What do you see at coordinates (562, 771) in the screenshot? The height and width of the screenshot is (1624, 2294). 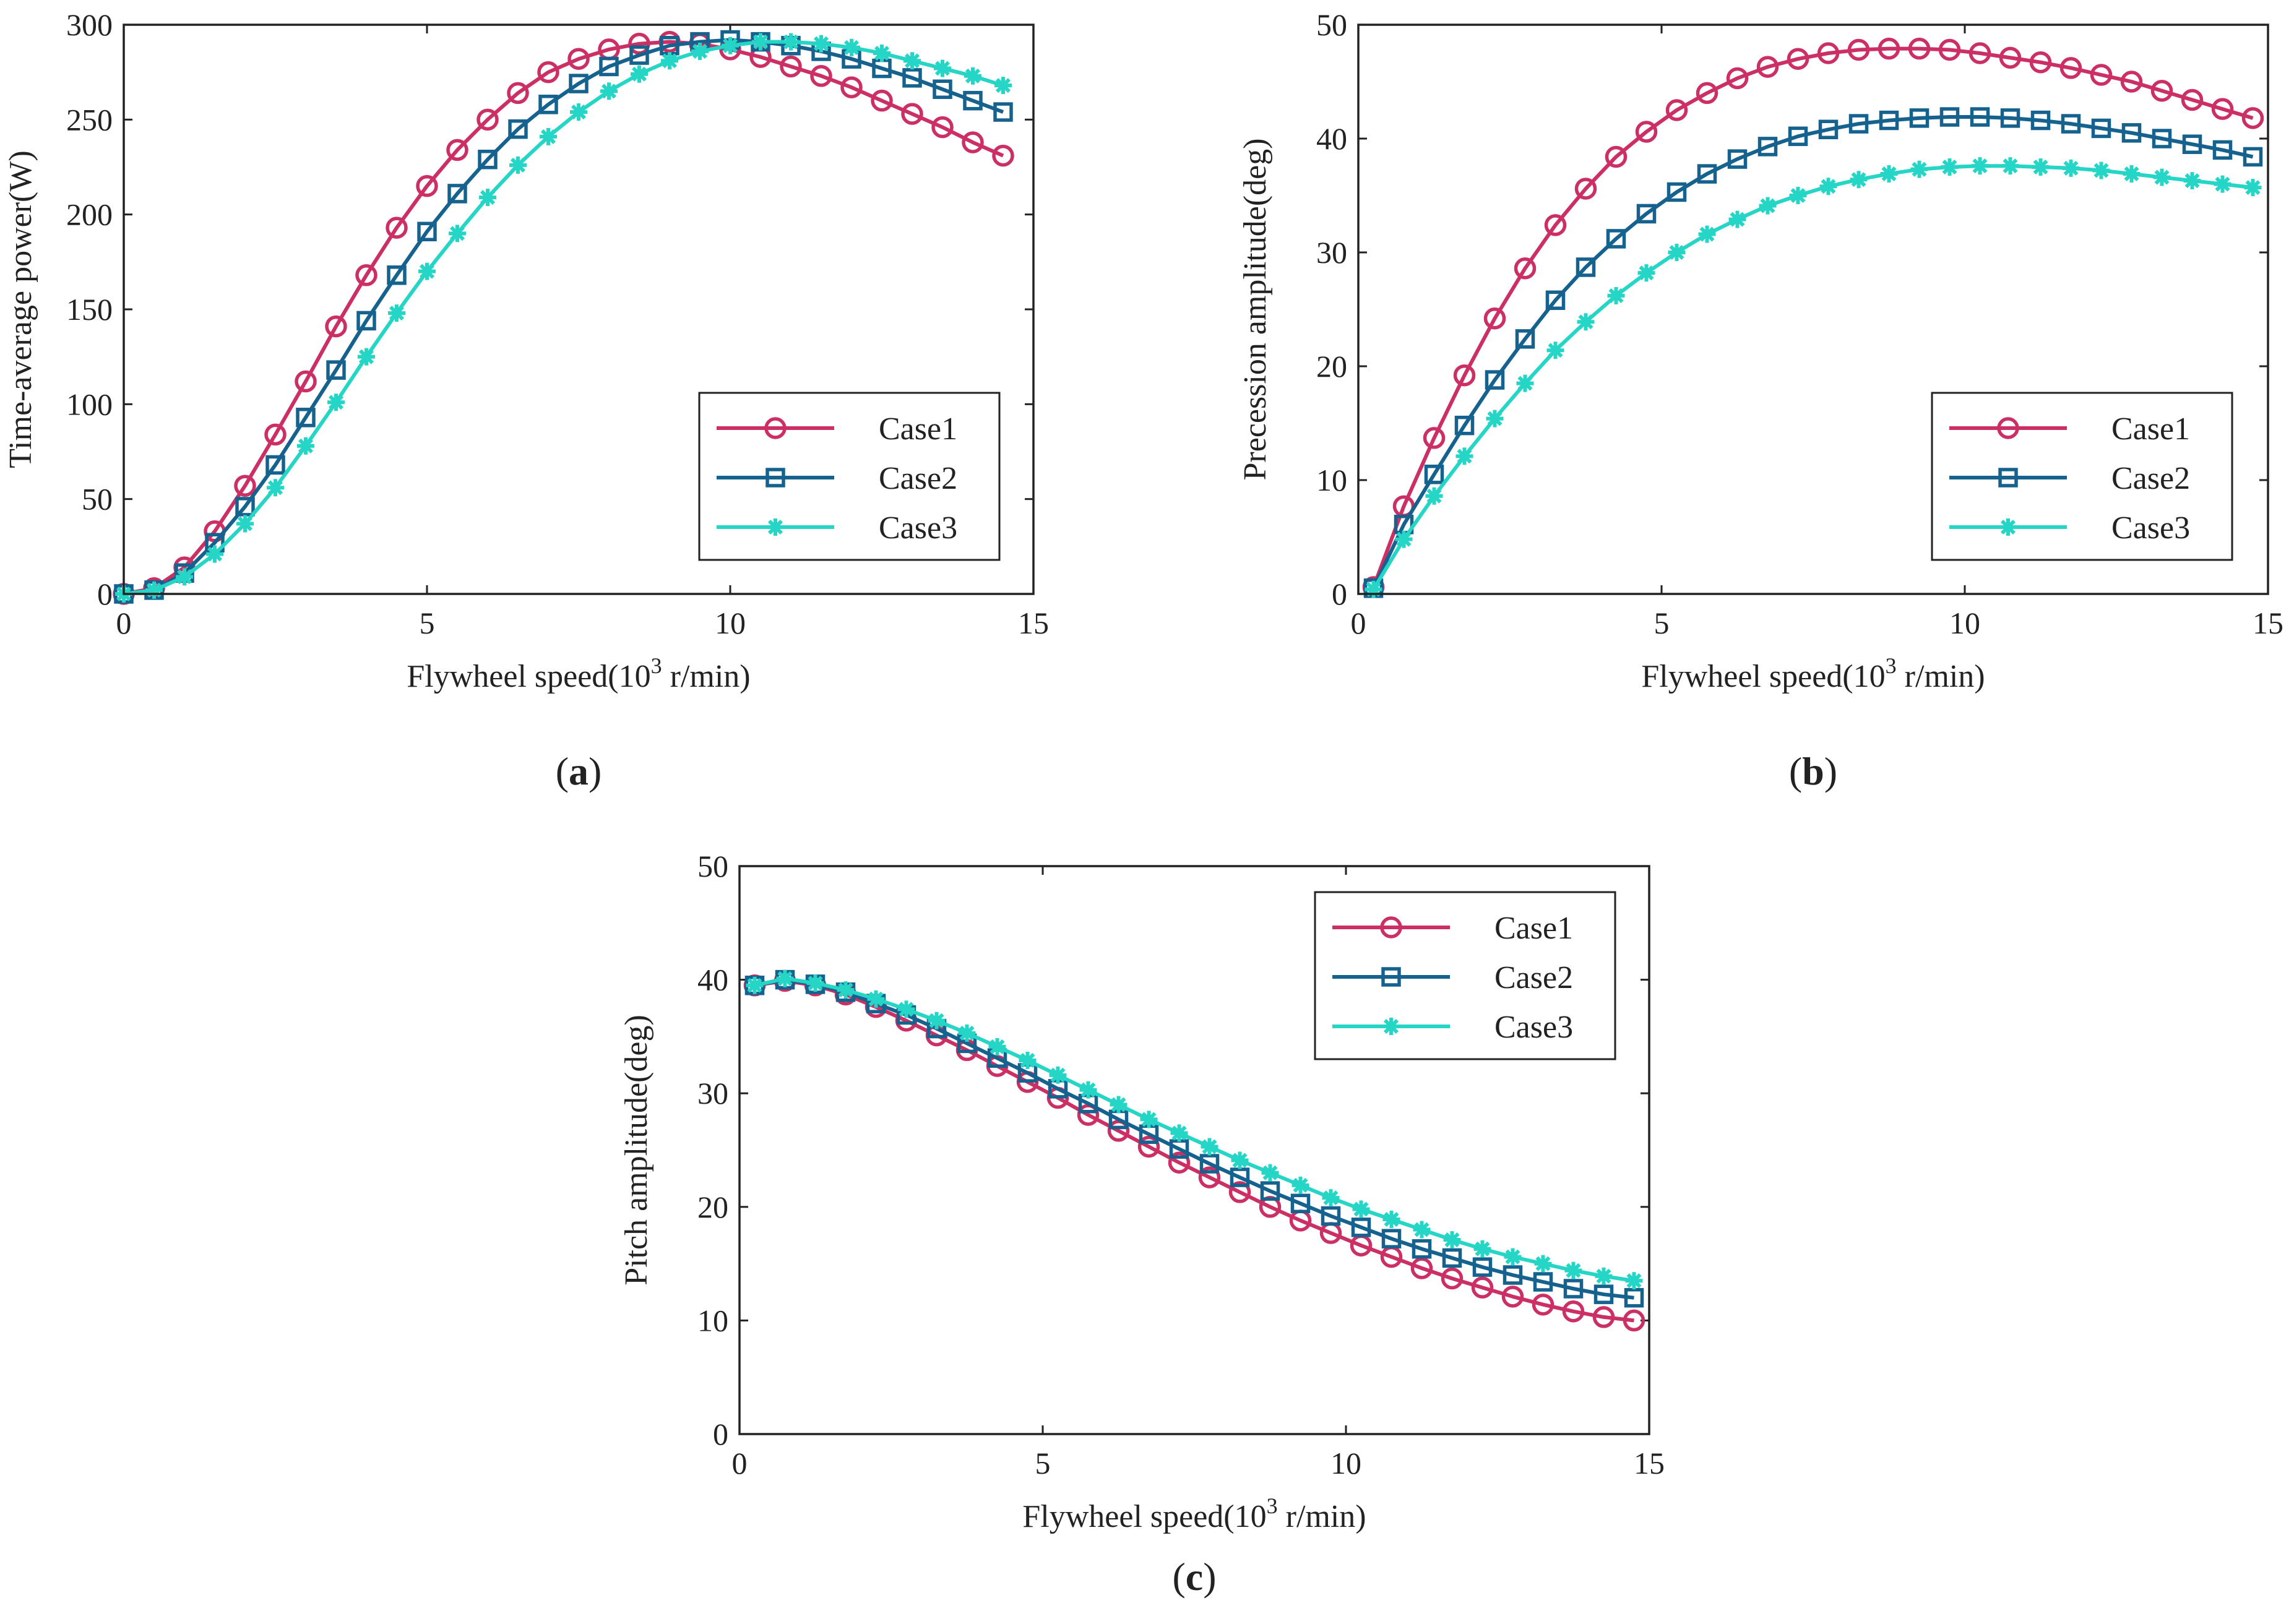 I see `caption-open: (` at bounding box center [562, 771].